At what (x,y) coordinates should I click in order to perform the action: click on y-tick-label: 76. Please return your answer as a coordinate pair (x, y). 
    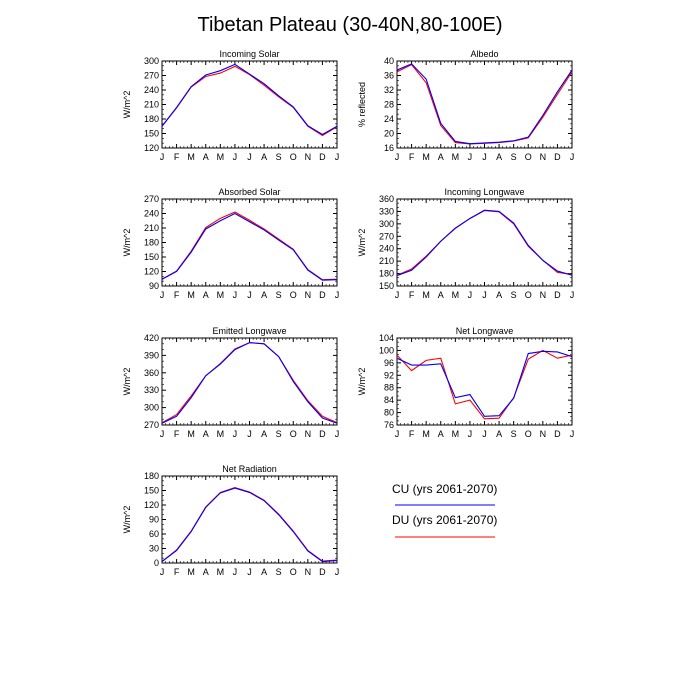
    Looking at the image, I should click on (389, 425).